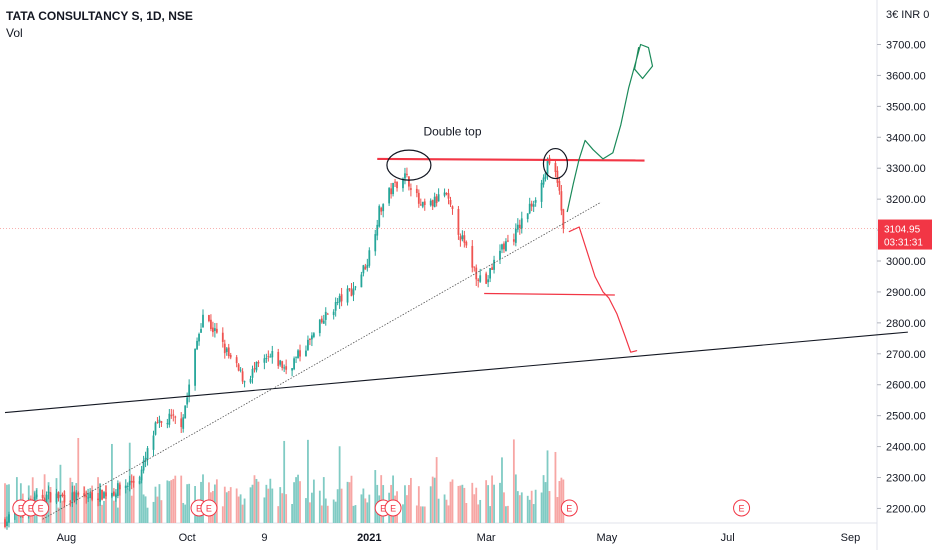 The width and height of the screenshot is (932, 550). I want to click on price-tick-label: 2500.00, so click(906, 417).